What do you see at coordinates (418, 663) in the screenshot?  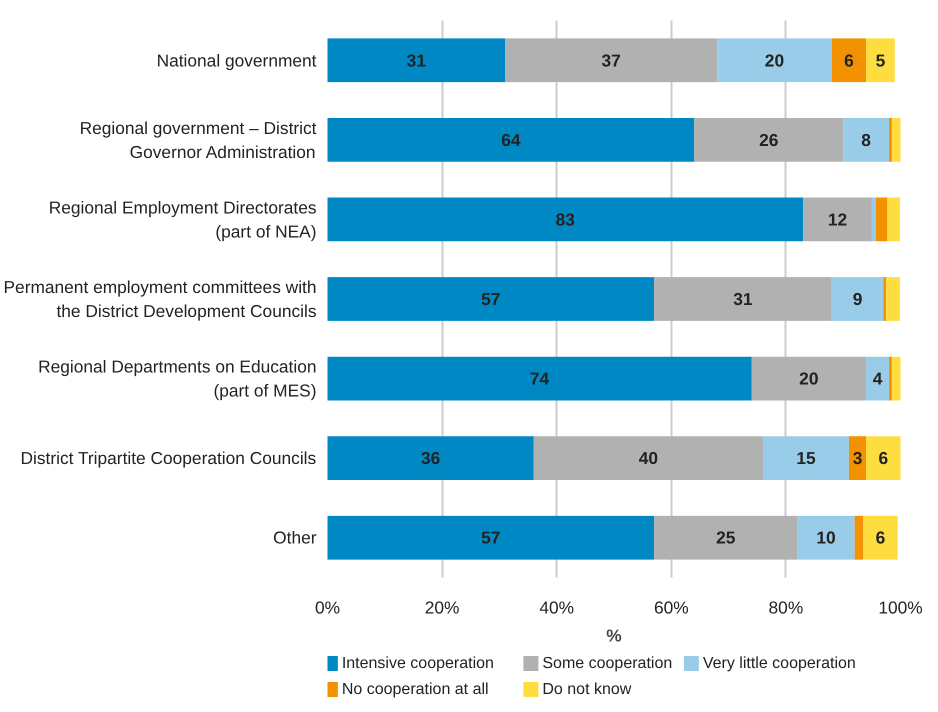 I see `legend-label: Intensive cooperation` at bounding box center [418, 663].